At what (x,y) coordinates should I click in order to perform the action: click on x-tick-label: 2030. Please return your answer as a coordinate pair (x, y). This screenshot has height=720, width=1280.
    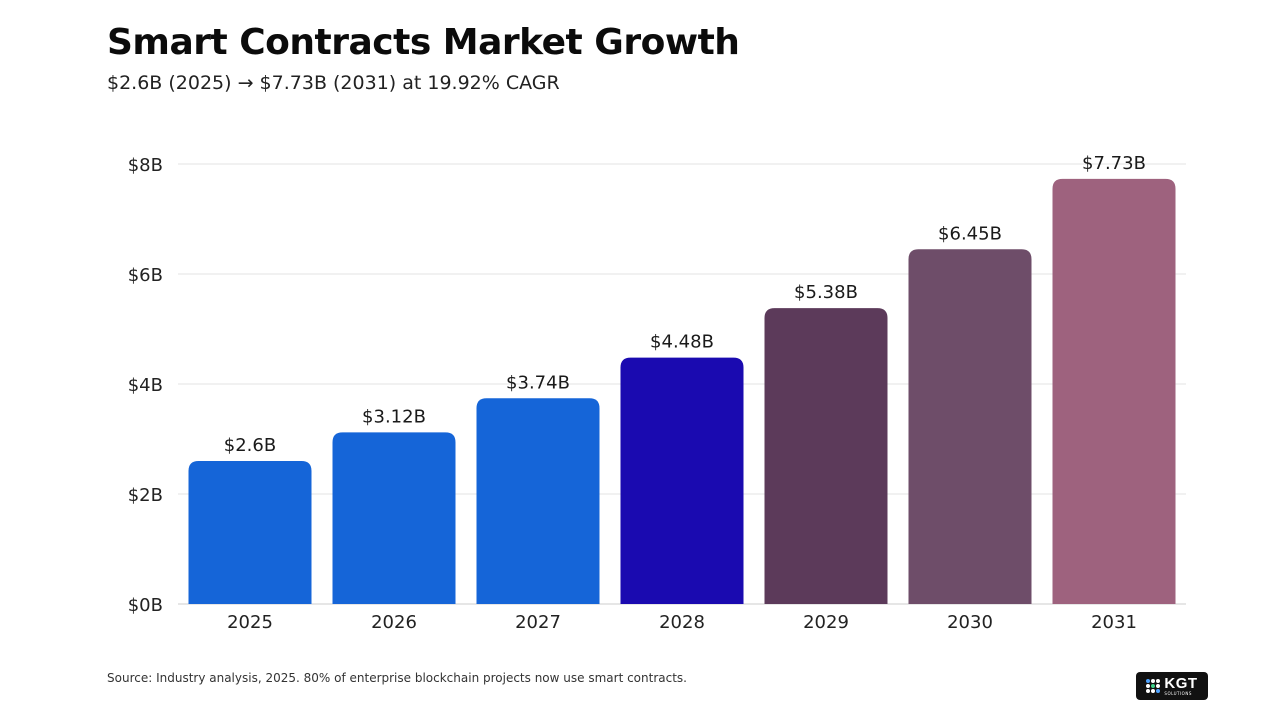
    Looking at the image, I should click on (970, 622).